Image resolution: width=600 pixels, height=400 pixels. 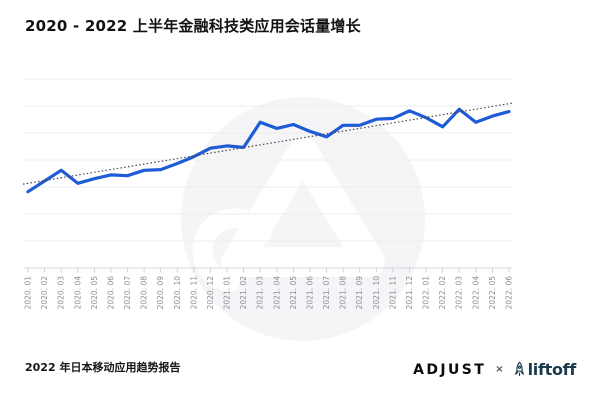 I want to click on x-axis-label: 2021. 04, so click(x=276, y=293).